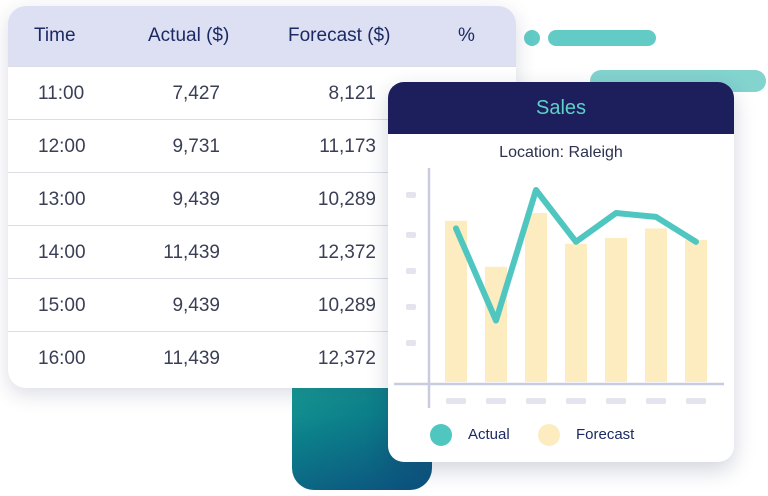 The height and width of the screenshot is (496, 768). I want to click on y-axis-ticks, so click(411, 269).